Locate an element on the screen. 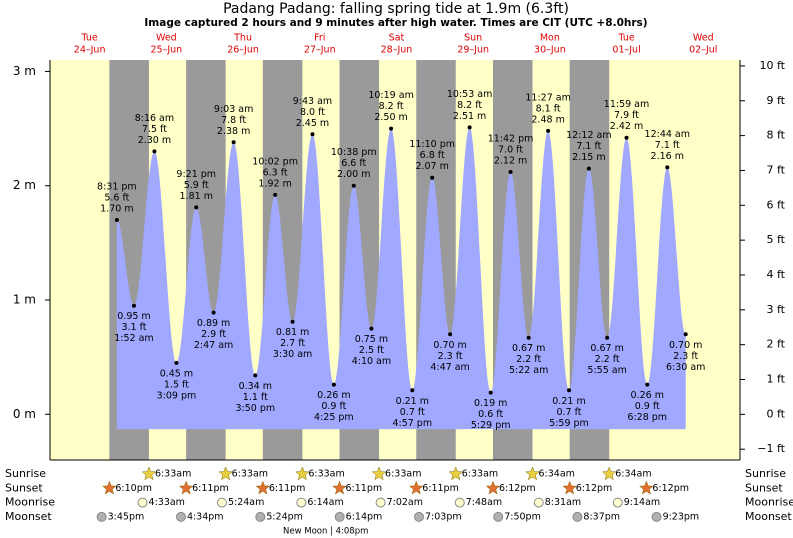  weekday-label: Fri is located at coordinates (319, 38).